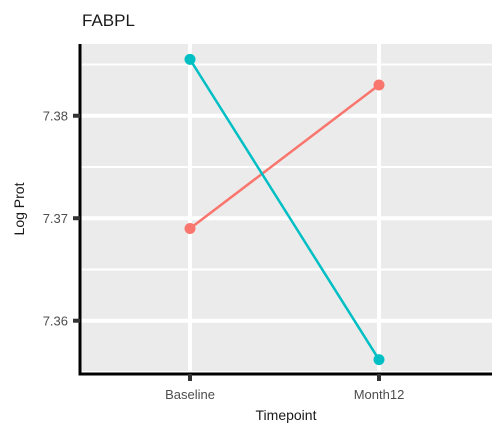  Describe the element at coordinates (108, 20) in the screenshot. I see `chart-title: FABPL` at that location.